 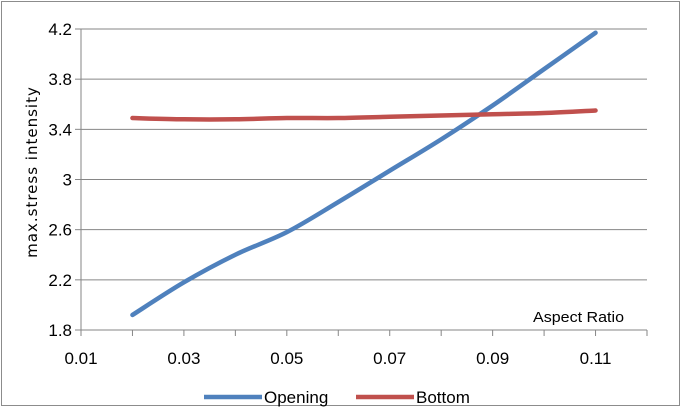 What do you see at coordinates (183, 358) in the screenshot?
I see `x-tick-label: 0.03` at bounding box center [183, 358].